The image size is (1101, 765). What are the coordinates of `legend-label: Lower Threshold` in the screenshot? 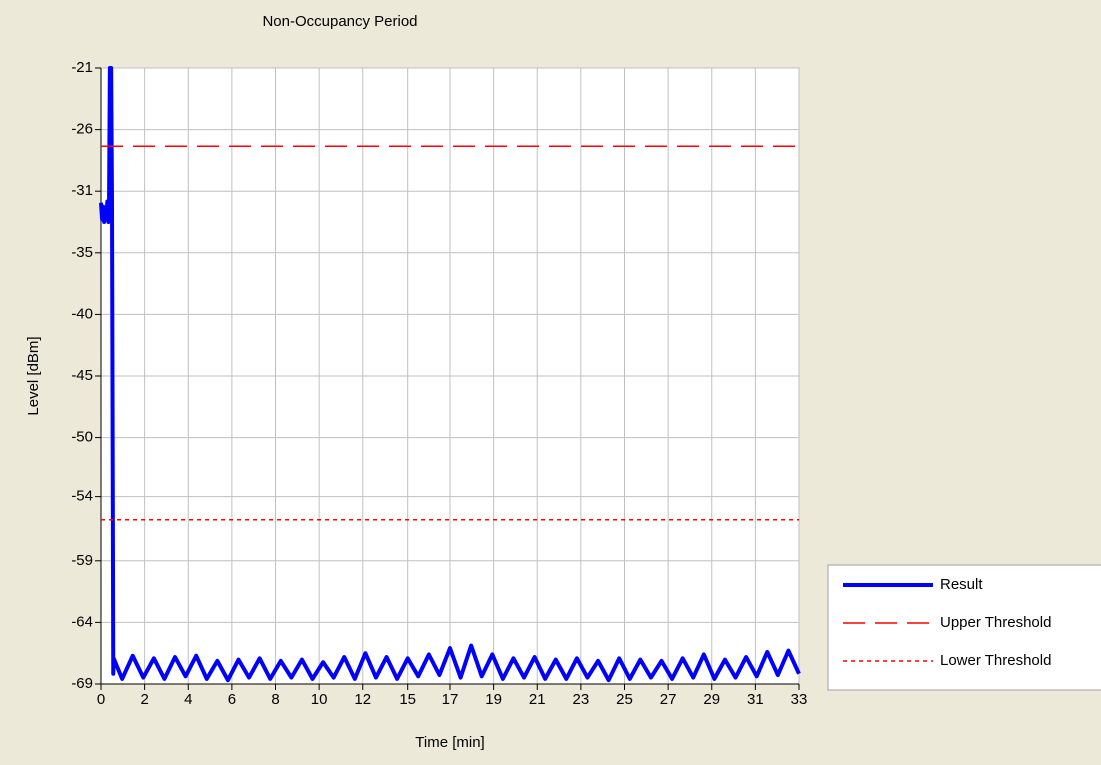 It's located at (995, 660).